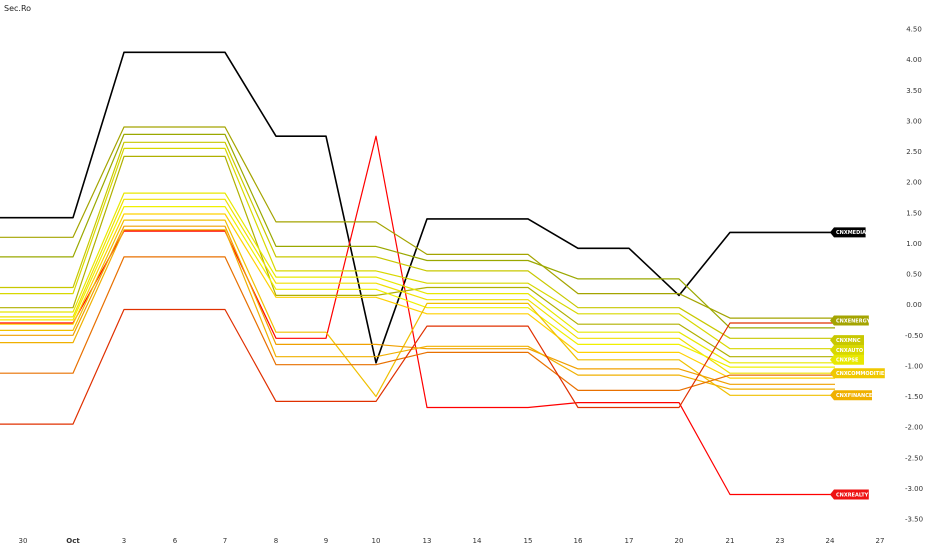  Describe the element at coordinates (851, 233) in the screenshot. I see `end-label-text: CNXMEDIA` at that location.